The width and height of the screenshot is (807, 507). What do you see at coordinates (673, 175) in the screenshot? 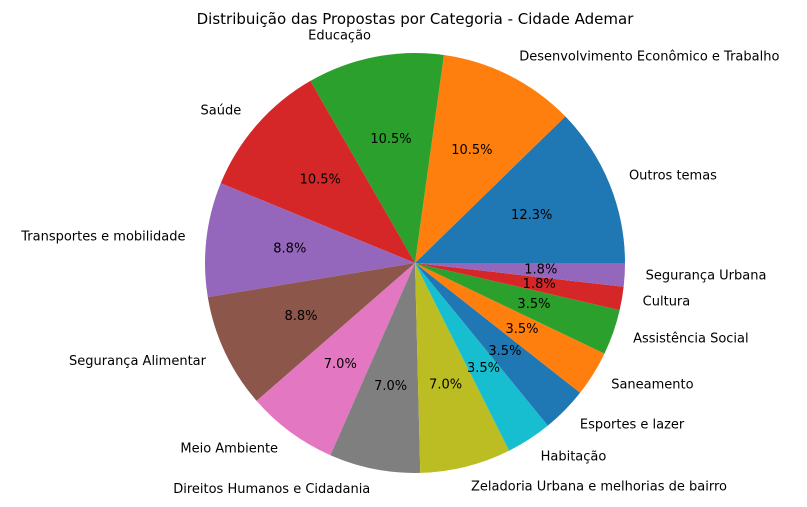
I see `pie-slice-label: Outros temas` at bounding box center [673, 175].